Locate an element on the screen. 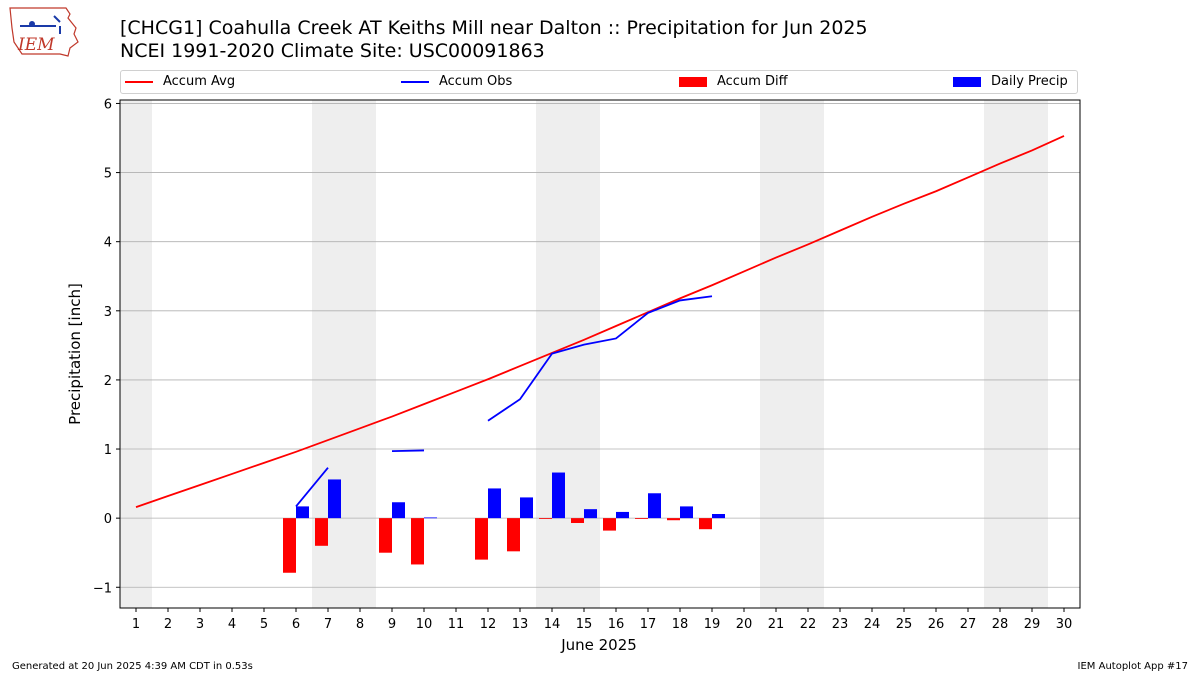 The height and width of the screenshot is (675, 1200). bars is located at coordinates (504, 522).